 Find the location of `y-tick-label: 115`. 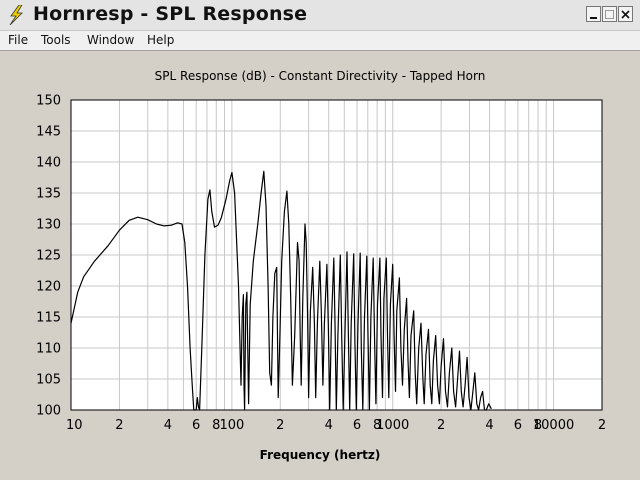

y-tick-label: 115 is located at coordinates (48, 318).